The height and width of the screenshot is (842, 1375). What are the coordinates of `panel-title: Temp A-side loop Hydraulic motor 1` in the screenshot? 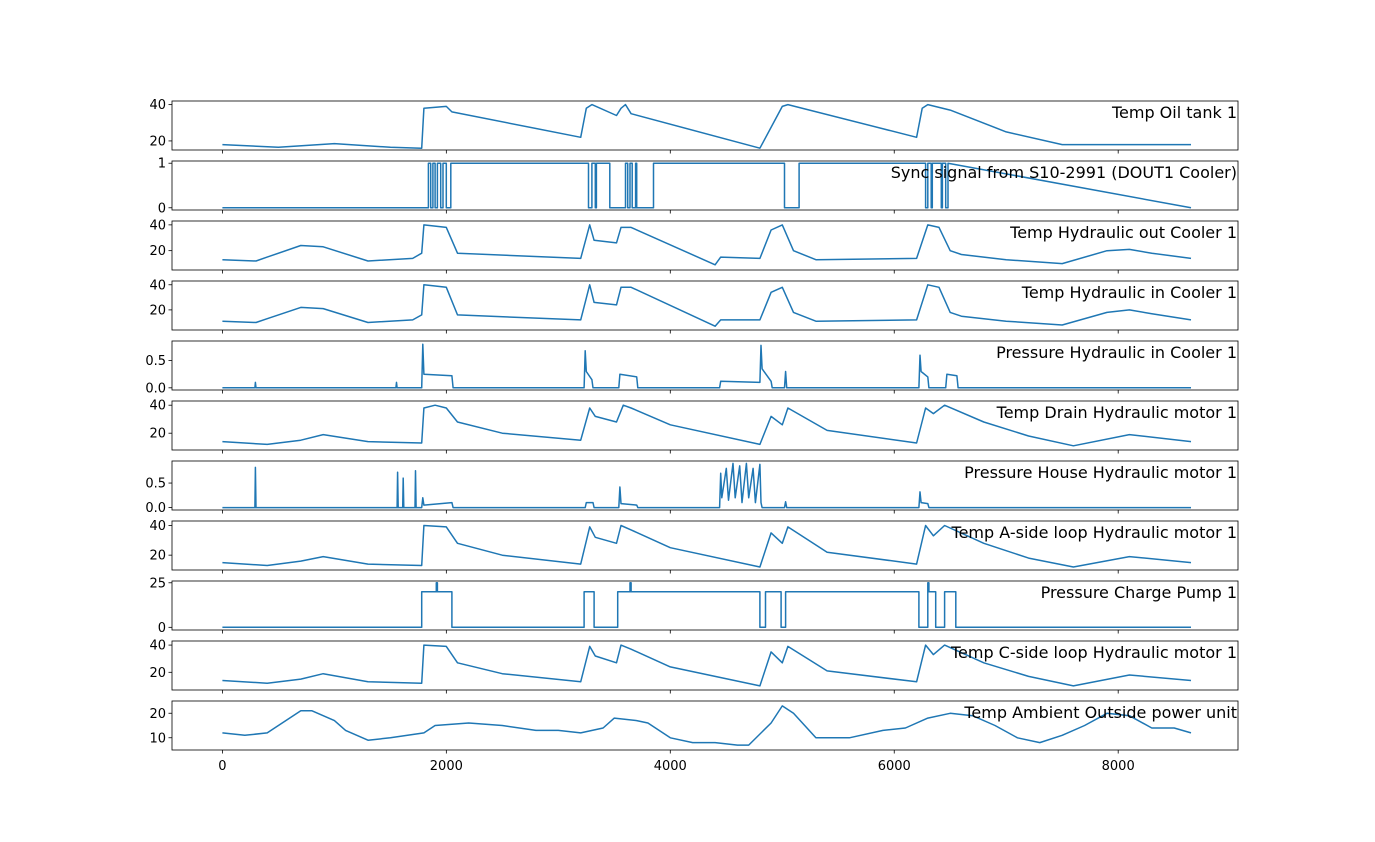 It's located at (1094, 532).